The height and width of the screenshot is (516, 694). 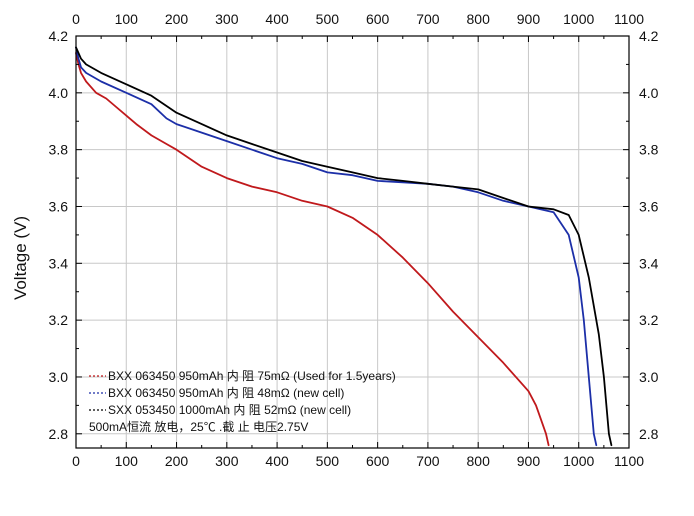 What do you see at coordinates (59, 434) in the screenshot?
I see `y-tick-label-left: 2.8` at bounding box center [59, 434].